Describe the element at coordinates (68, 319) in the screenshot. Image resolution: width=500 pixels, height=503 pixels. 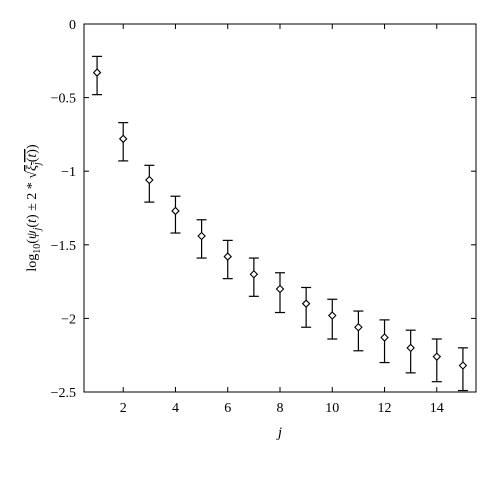
I see `y-tick-label: −2` at that location.